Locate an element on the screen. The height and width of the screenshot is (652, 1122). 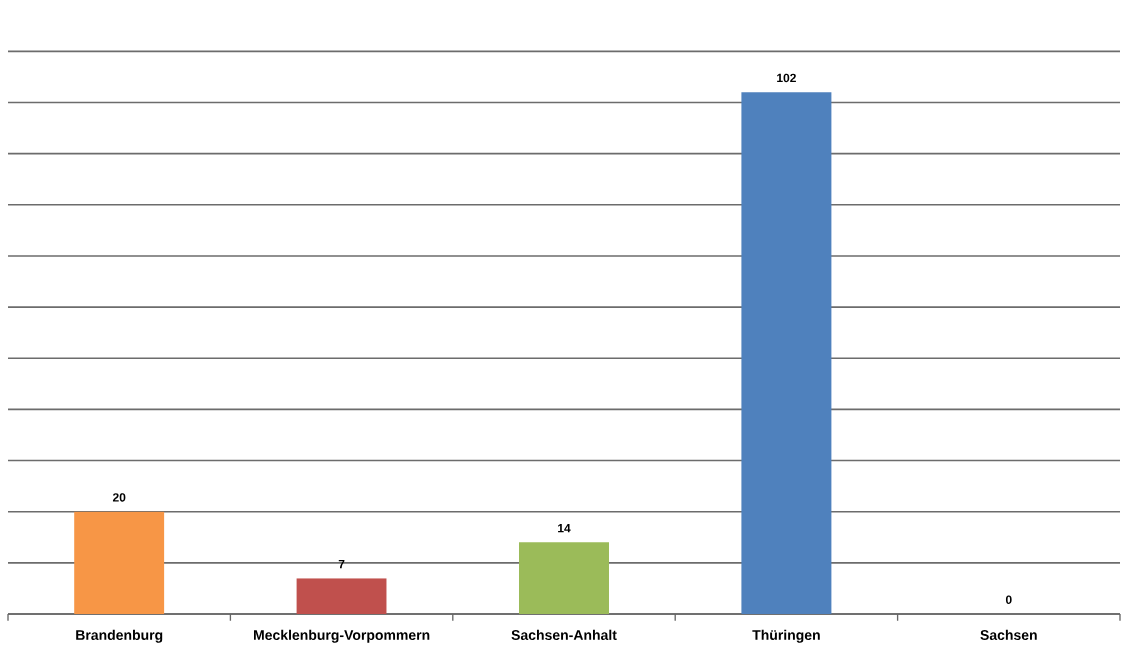
x-tick-label: Sachsen is located at coordinates (1008, 635).